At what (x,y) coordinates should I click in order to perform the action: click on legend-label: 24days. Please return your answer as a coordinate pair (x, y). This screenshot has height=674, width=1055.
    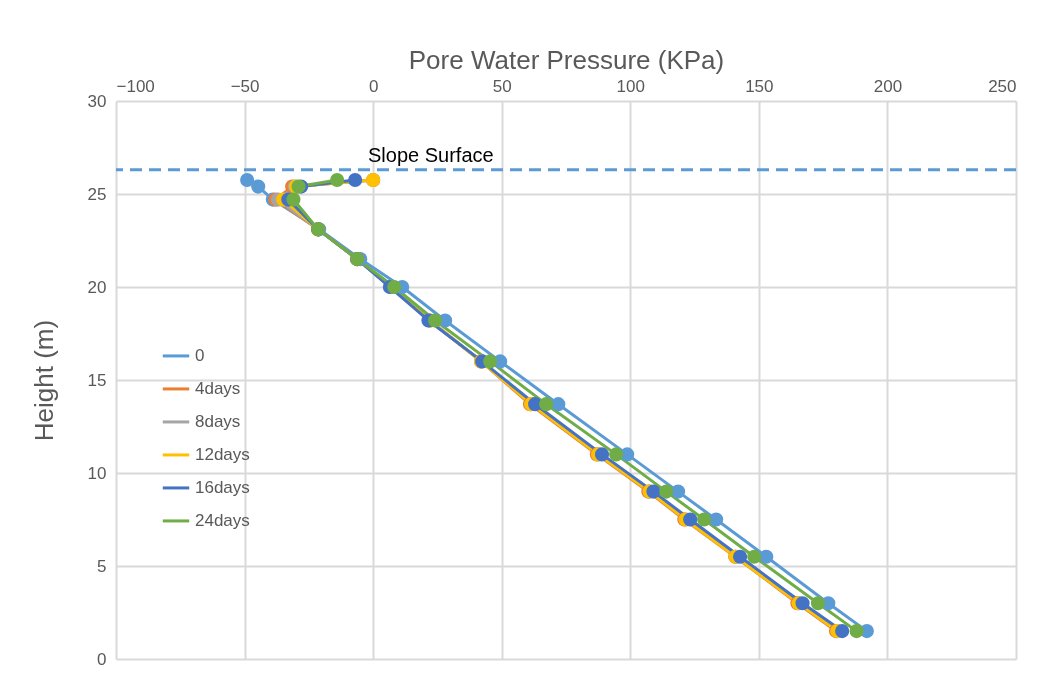
    Looking at the image, I should click on (222, 520).